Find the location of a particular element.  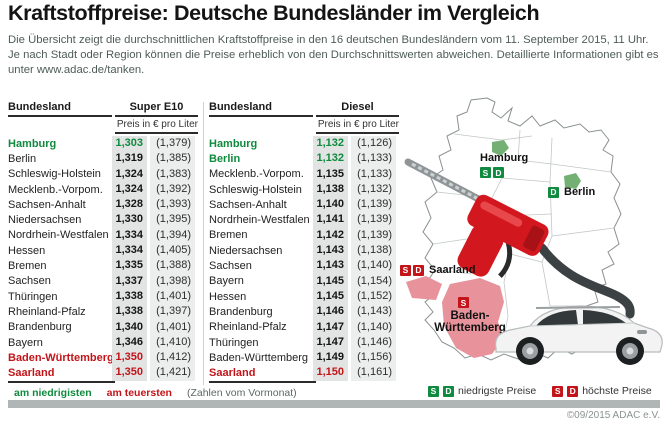

table-bottom-rule is located at coordinates (61, 381).